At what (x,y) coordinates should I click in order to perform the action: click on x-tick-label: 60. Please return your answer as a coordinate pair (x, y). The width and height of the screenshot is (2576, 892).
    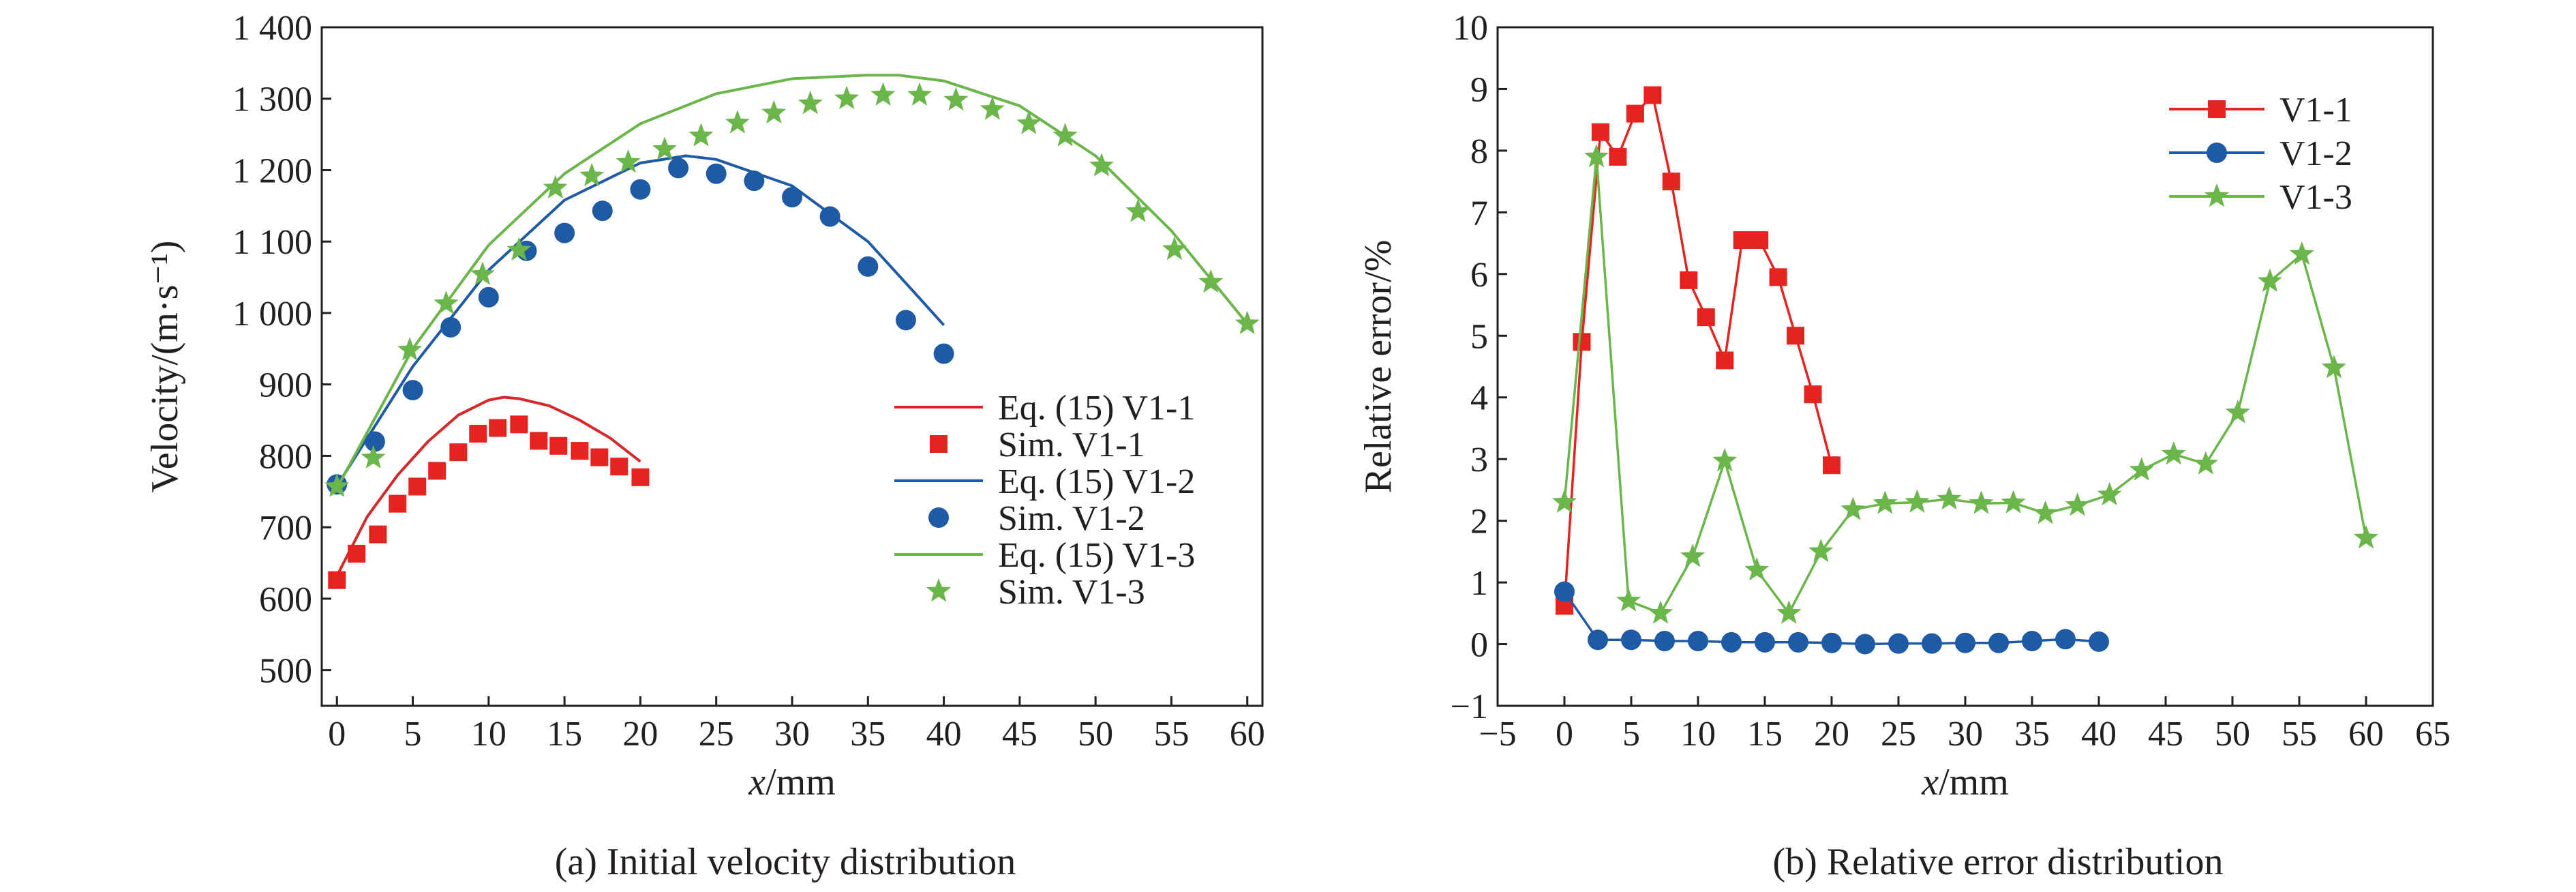
    Looking at the image, I should click on (1247, 734).